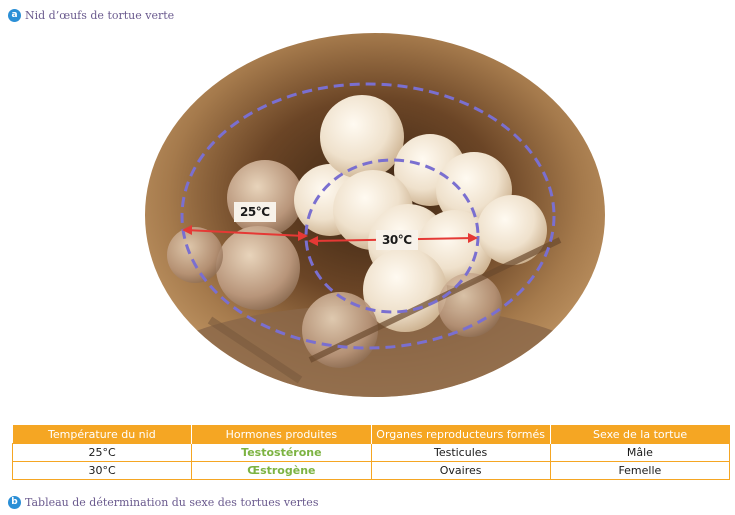  What do you see at coordinates (460, 452) in the screenshot?
I see `cell-organs: Testicules` at bounding box center [460, 452].